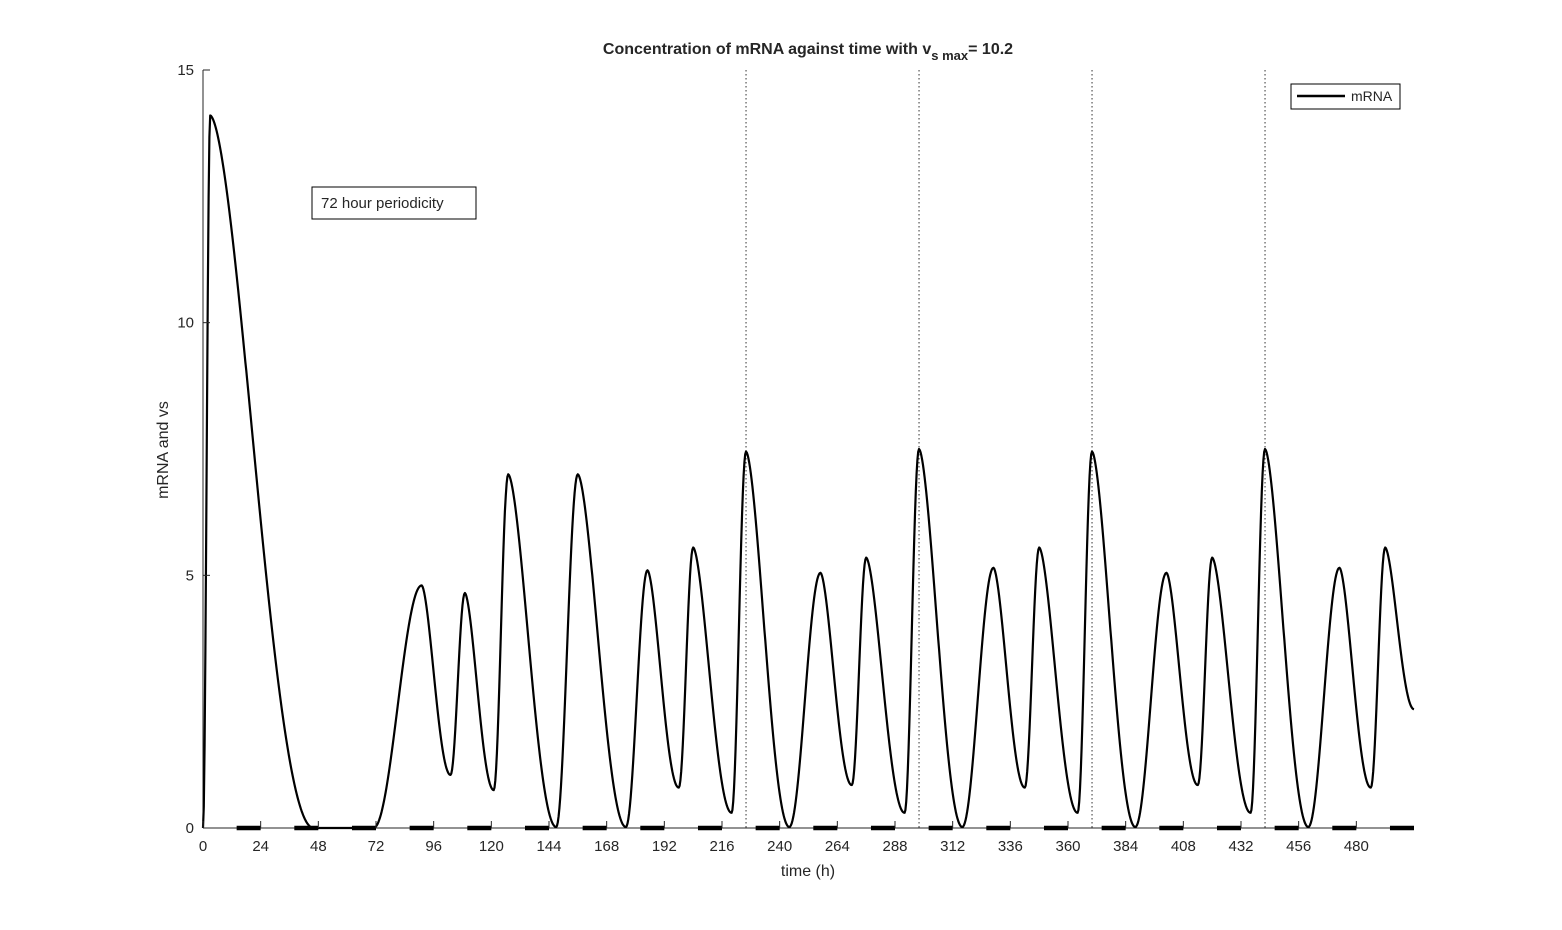 The image size is (1562, 930). I want to click on title-suffix: = 10.2, so click(990, 49).